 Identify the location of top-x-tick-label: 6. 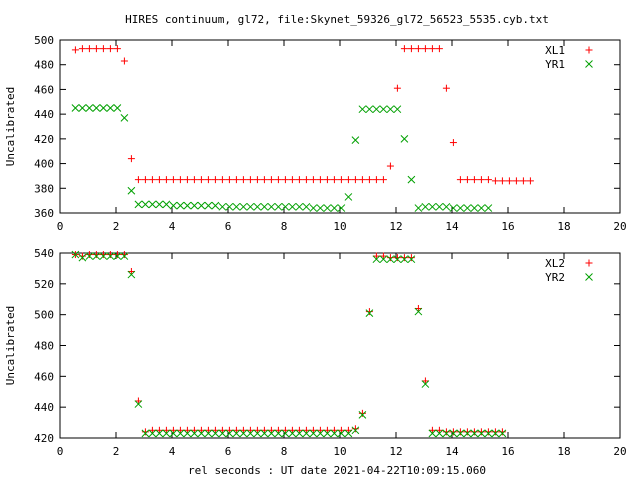
(228, 226).